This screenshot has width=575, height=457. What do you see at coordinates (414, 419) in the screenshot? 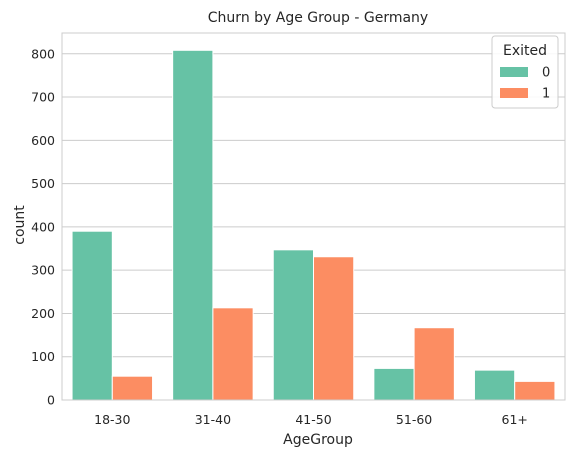
I see `x-tick-label: 51-60` at bounding box center [414, 419].